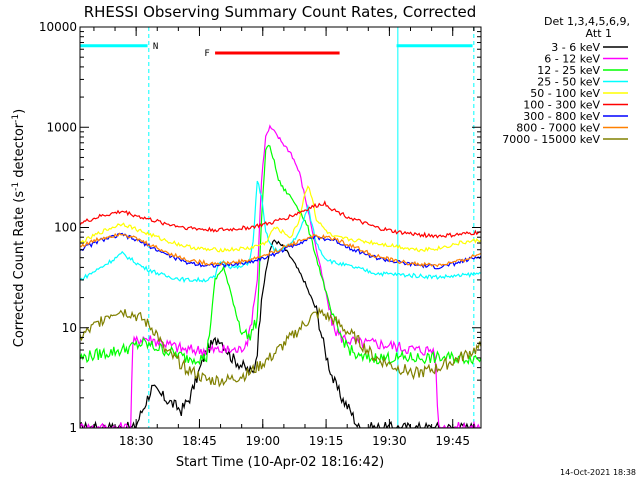  What do you see at coordinates (206, 54) in the screenshot?
I see `flare-label: F` at bounding box center [206, 54].